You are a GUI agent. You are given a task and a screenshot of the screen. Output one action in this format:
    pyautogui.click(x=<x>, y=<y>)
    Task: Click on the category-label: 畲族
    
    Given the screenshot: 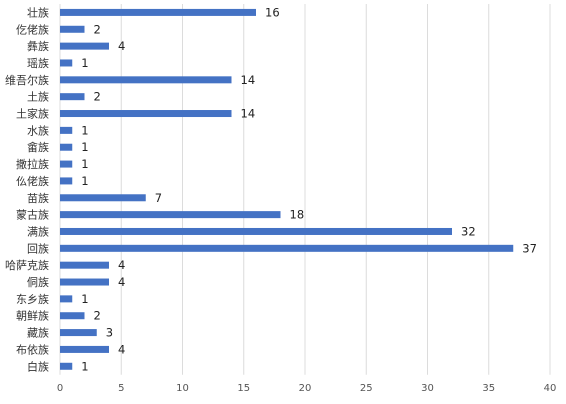 What is the action you would take?
    pyautogui.click(x=38, y=147)
    